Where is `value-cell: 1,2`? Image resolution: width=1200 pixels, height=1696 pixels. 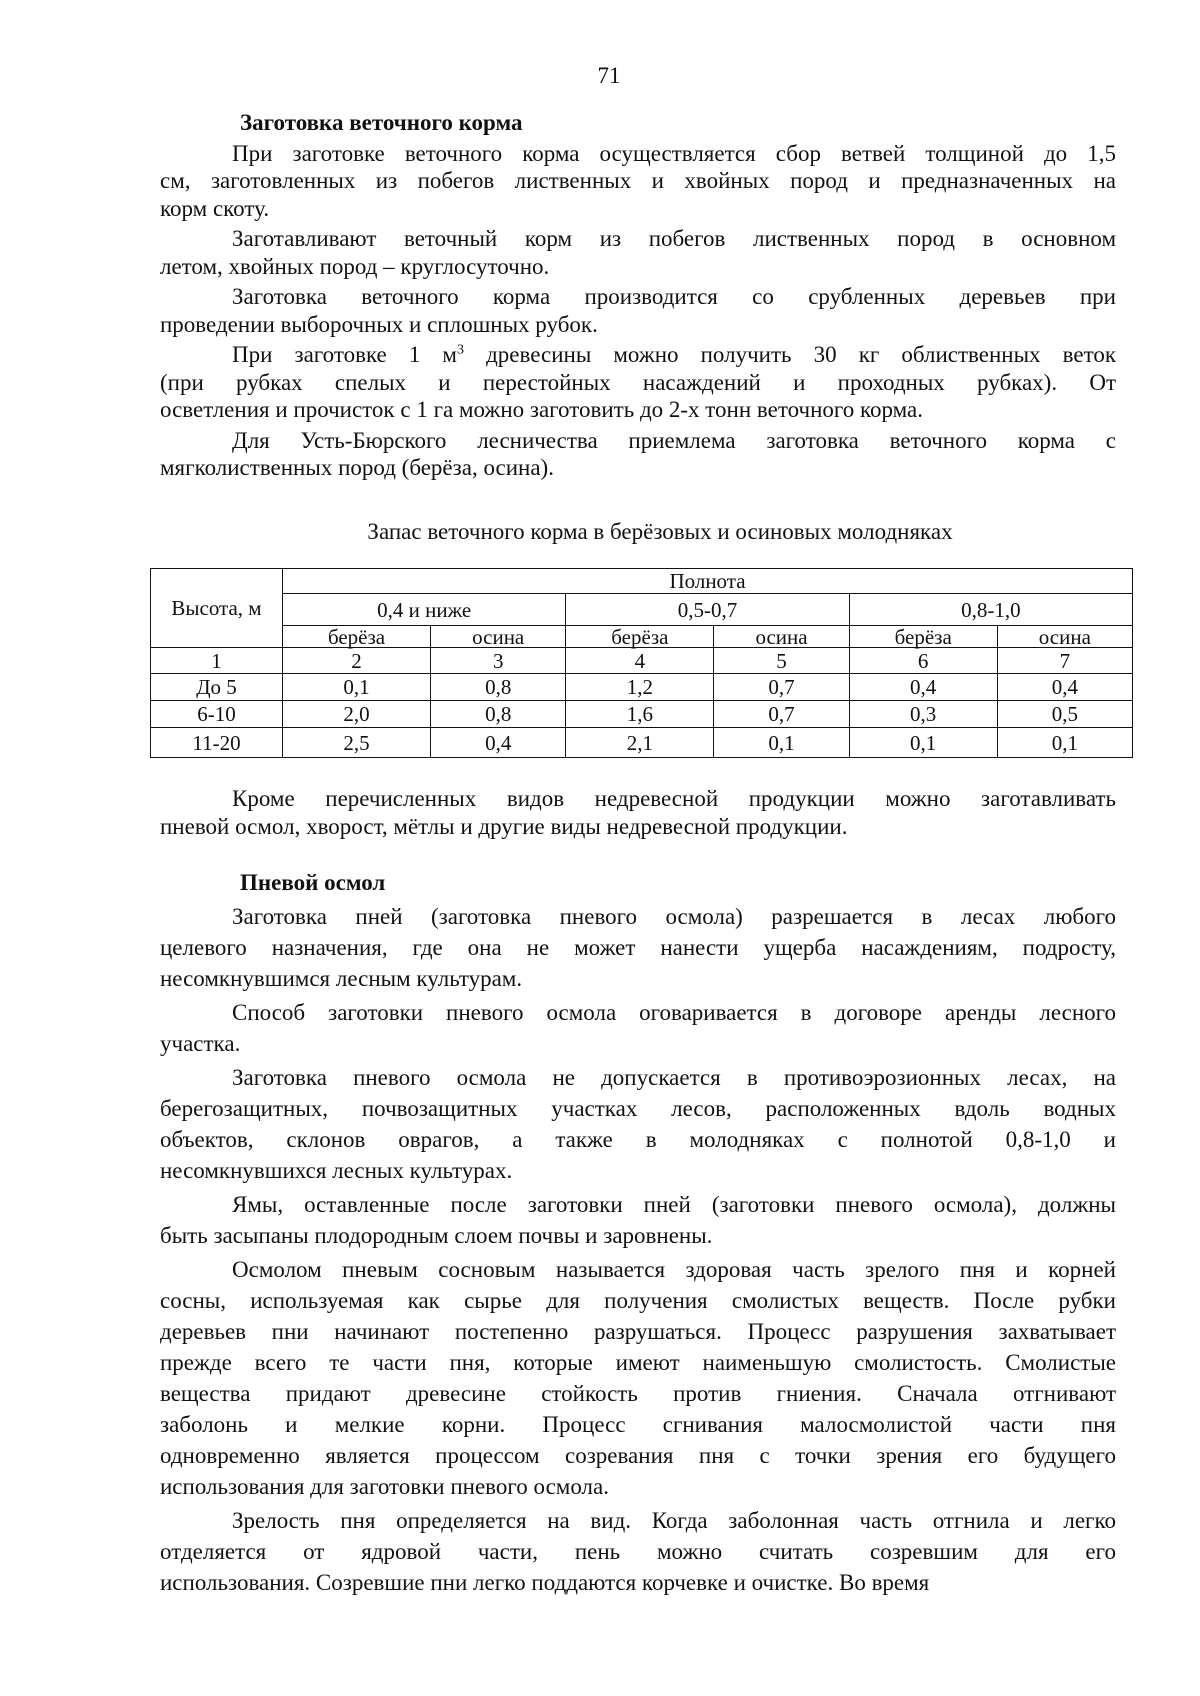 value-cell: 1,2 is located at coordinates (640, 687).